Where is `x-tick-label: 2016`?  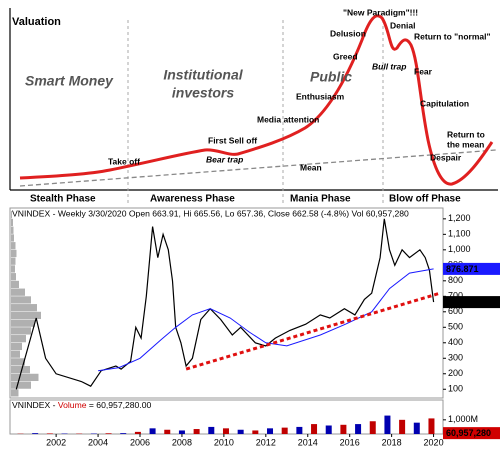
x-tick-label: 2016 is located at coordinates (350, 442).